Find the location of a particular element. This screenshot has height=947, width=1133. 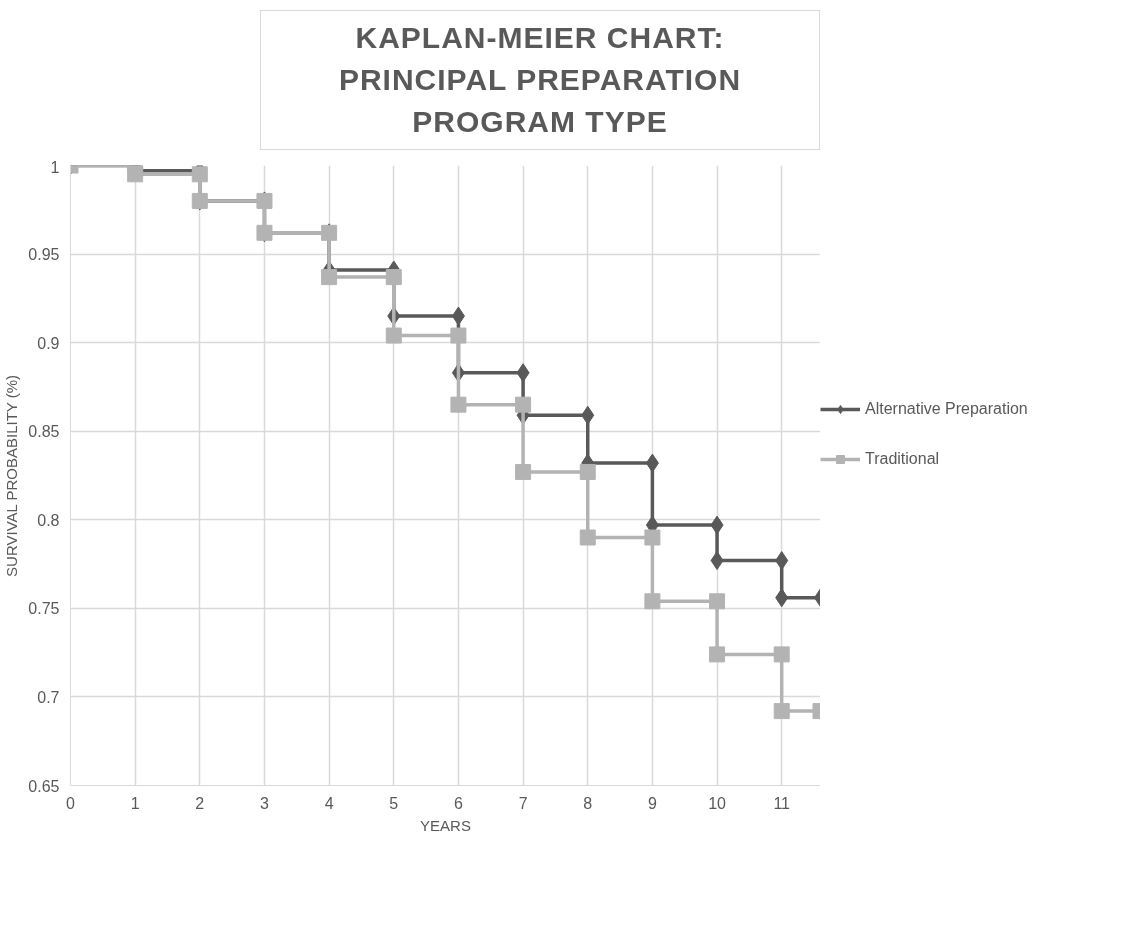

y-tick-label: 0.85 is located at coordinates (44, 432).